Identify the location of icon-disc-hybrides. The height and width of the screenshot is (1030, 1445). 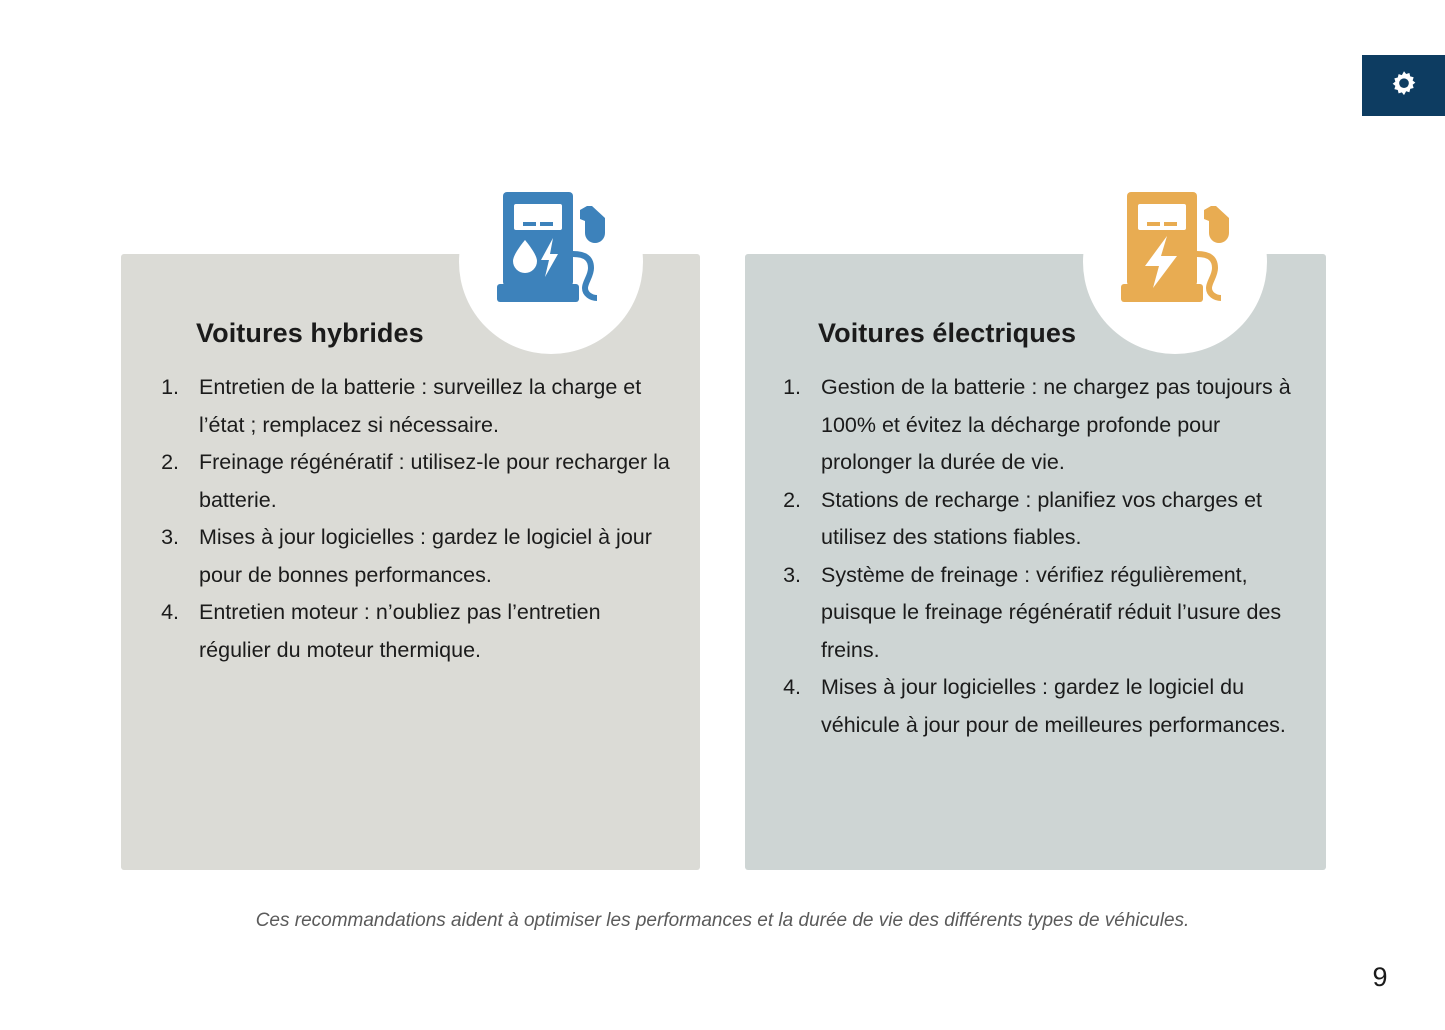
(551, 262).